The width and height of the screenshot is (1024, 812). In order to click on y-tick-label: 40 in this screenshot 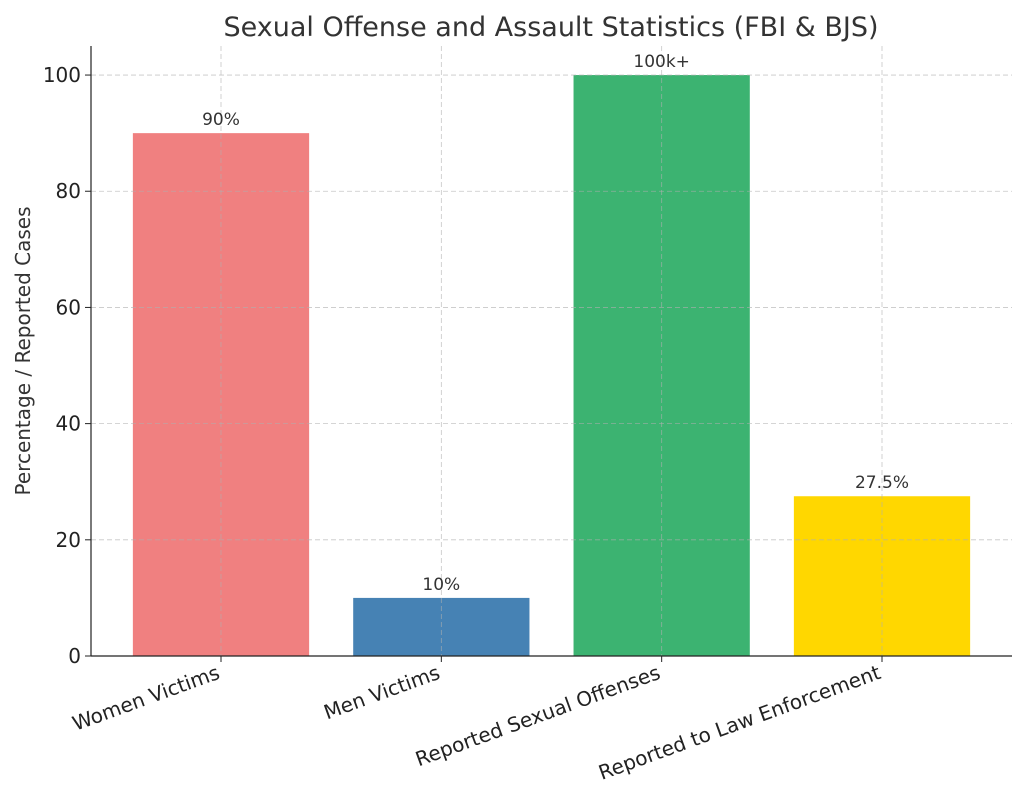, I will do `click(68, 424)`.